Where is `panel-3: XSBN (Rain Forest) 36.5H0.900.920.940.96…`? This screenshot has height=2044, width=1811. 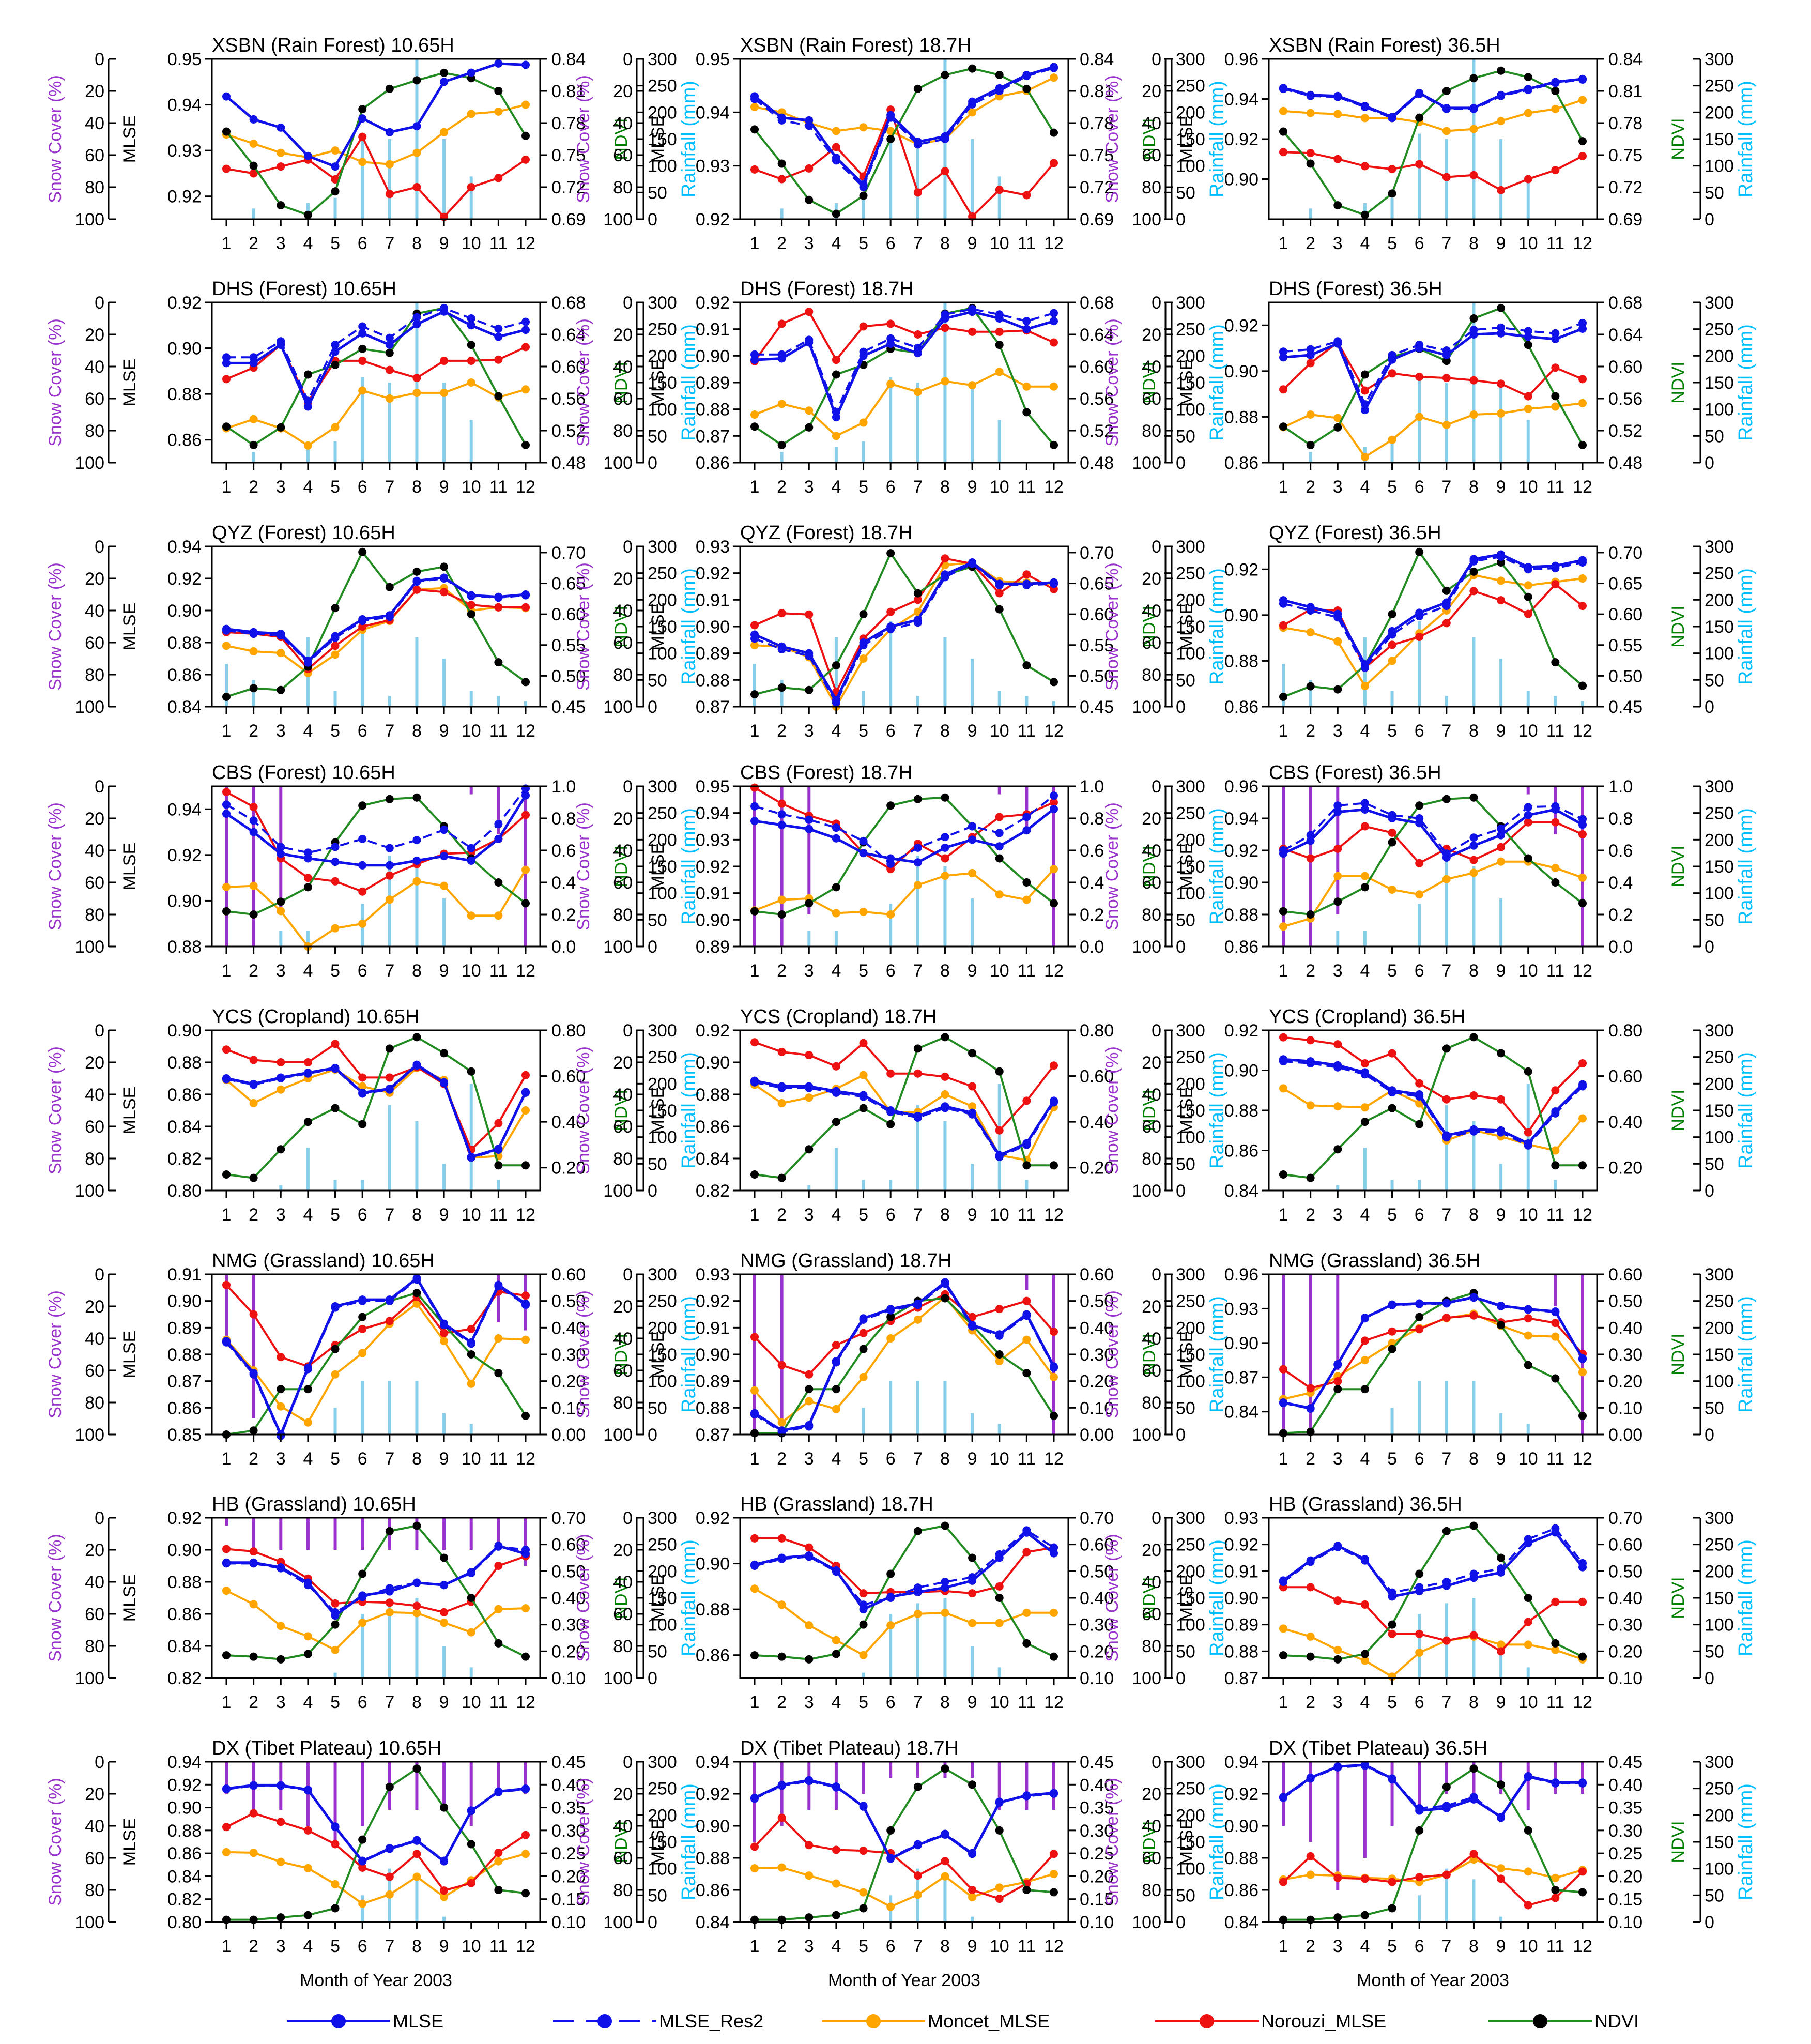
panel-3: XSBN (Rain Forest) 36.5H0.900.920.940.96… is located at coordinates (1429, 144).